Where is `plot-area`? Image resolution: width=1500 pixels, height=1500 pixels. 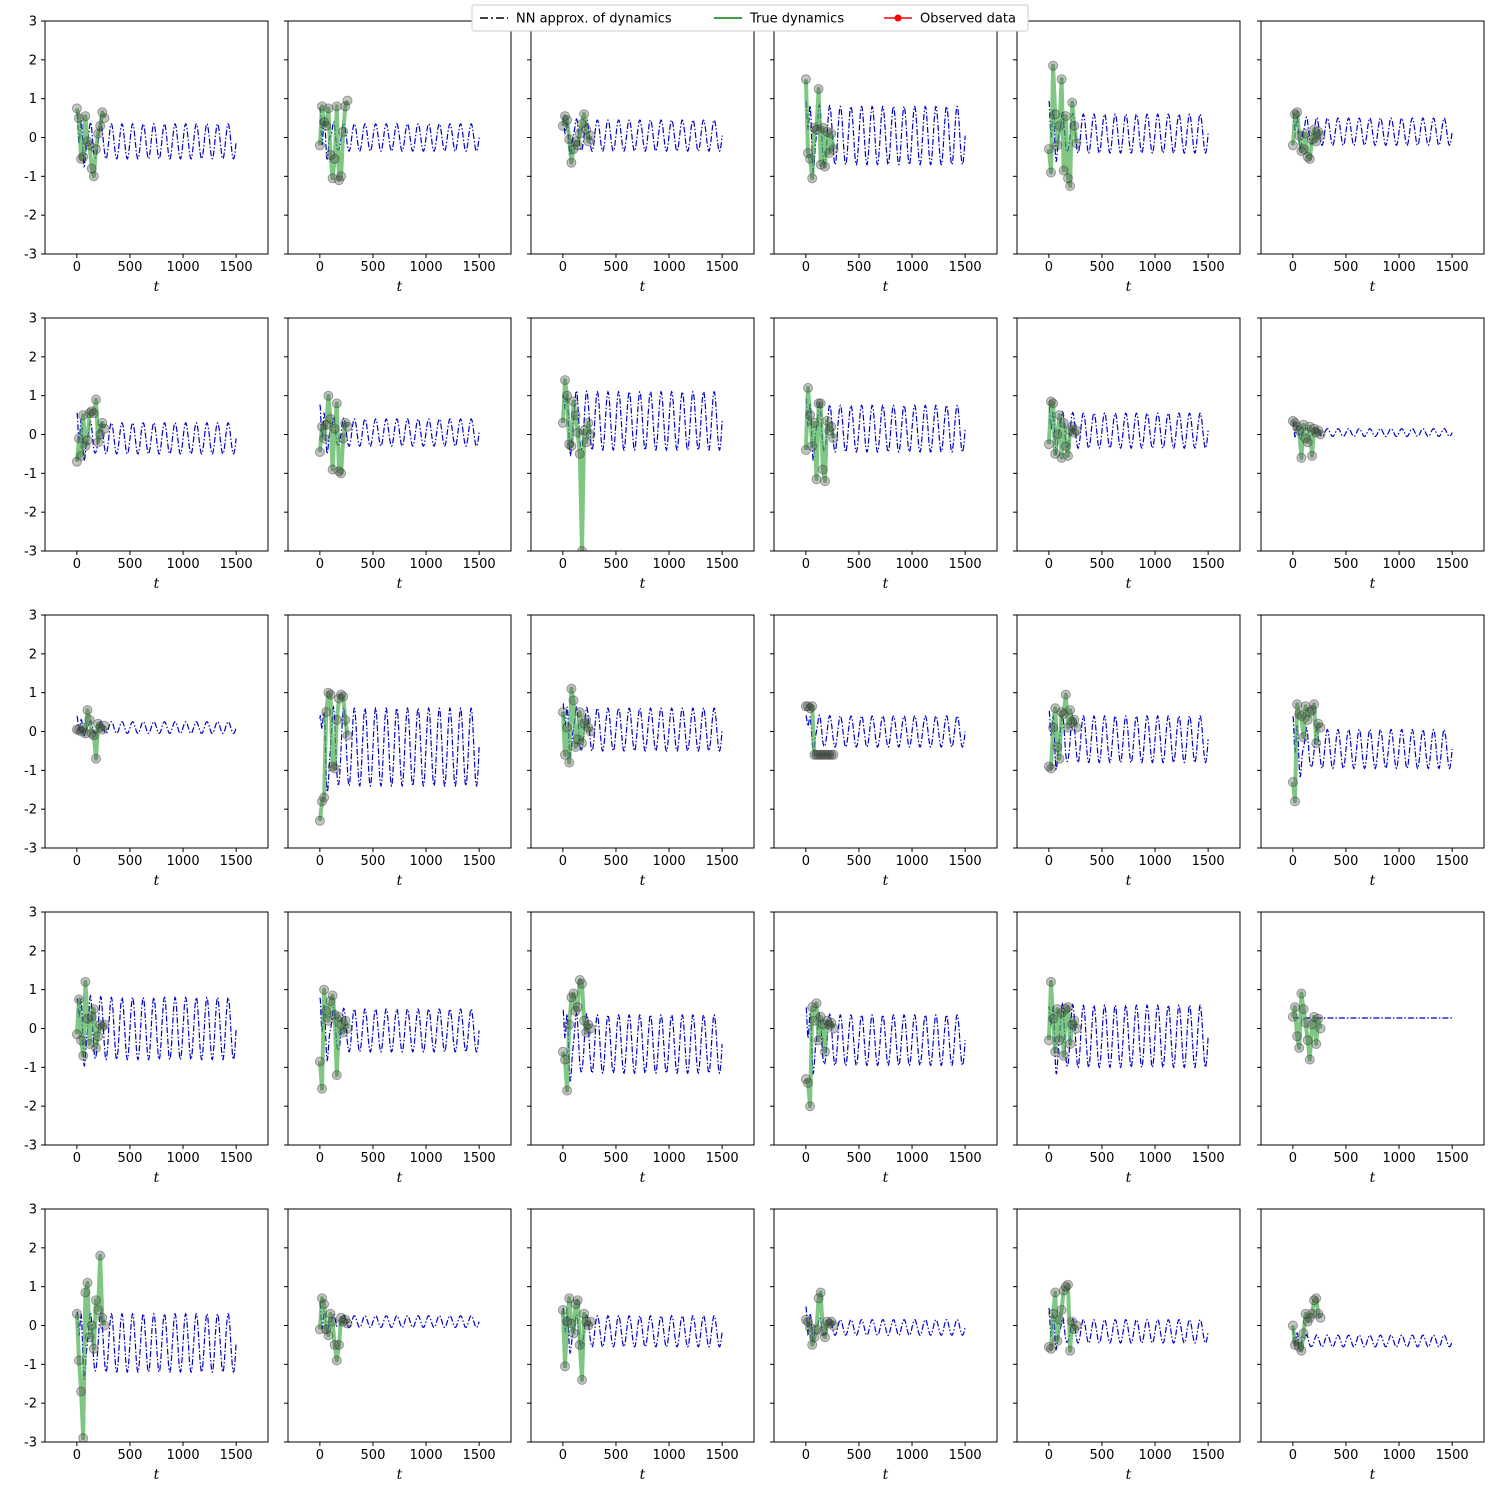
plot-area is located at coordinates (642, 434).